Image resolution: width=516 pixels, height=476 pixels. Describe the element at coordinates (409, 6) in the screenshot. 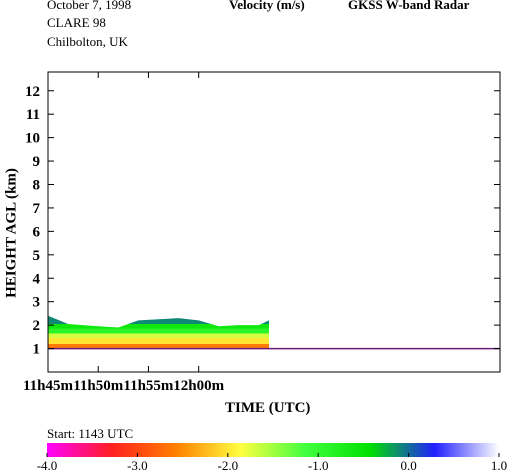

I see `header-instrument: GKSS W-band Radar` at that location.